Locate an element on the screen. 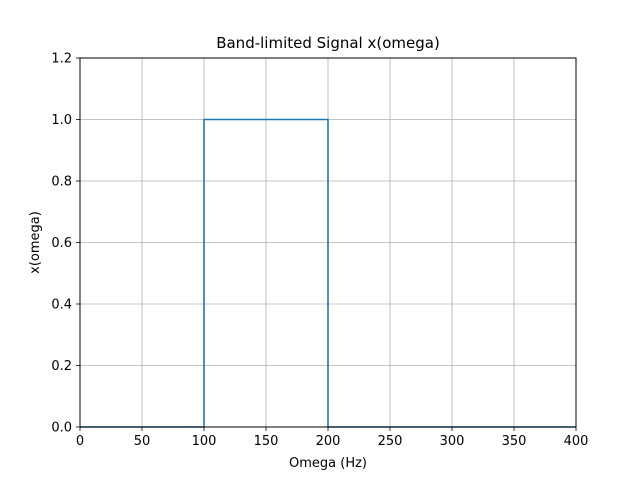 The image size is (640, 480). x-tick-label: 300 is located at coordinates (452, 441).